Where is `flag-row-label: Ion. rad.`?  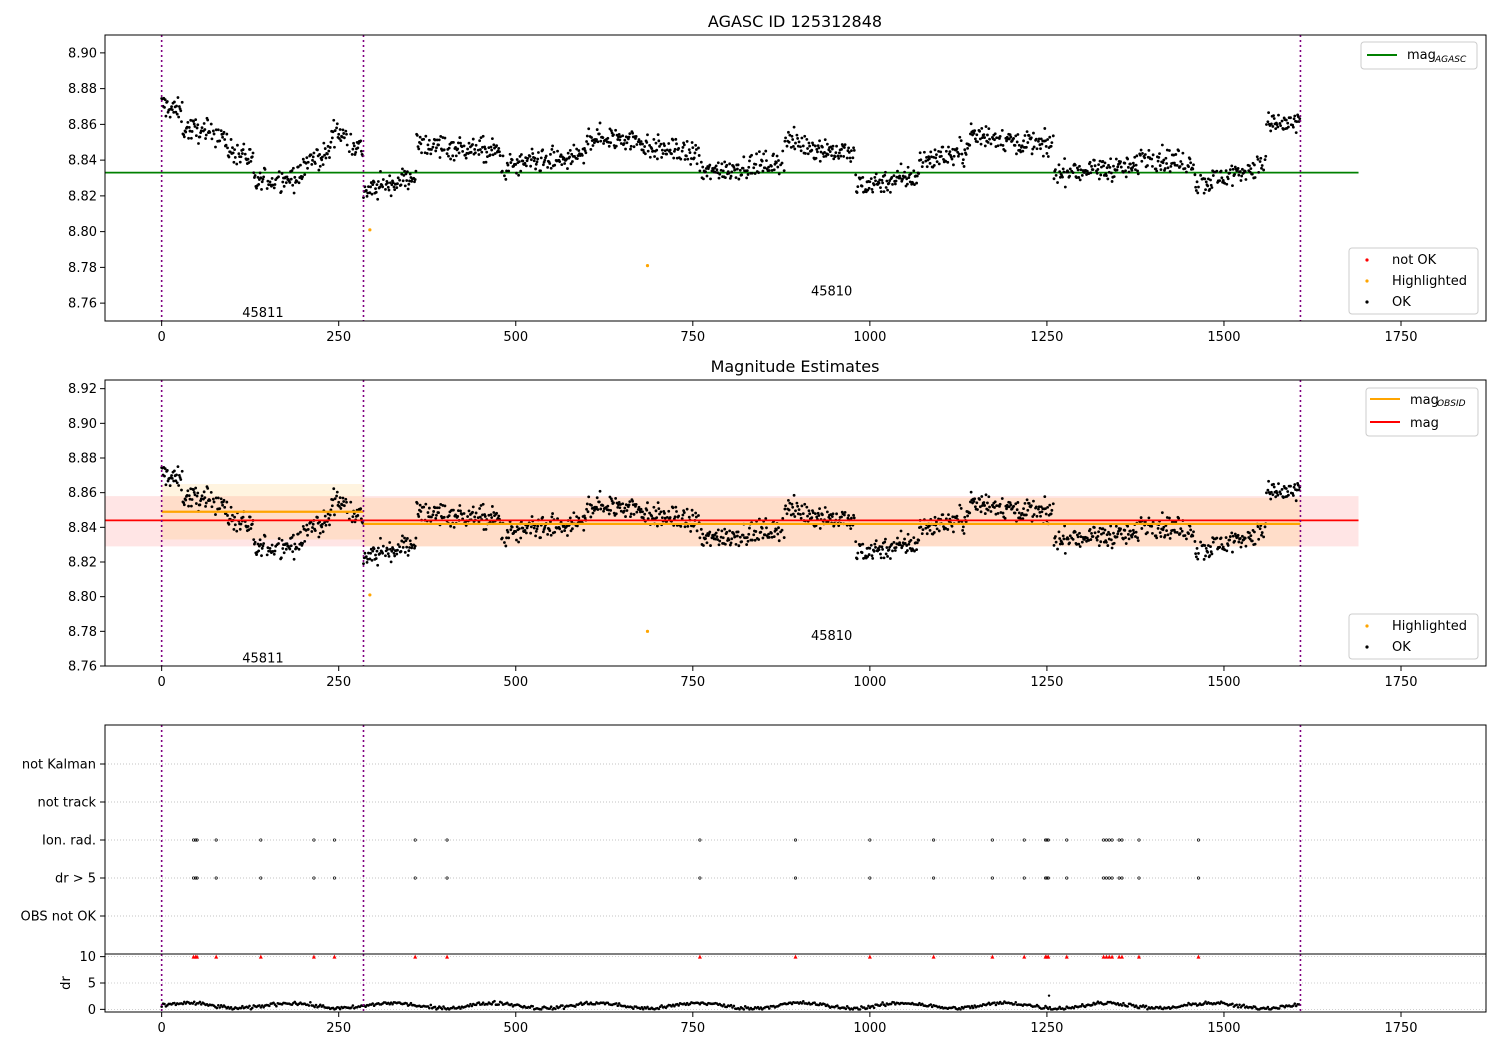
flag-row-label: Ion. rad. is located at coordinates (69, 841).